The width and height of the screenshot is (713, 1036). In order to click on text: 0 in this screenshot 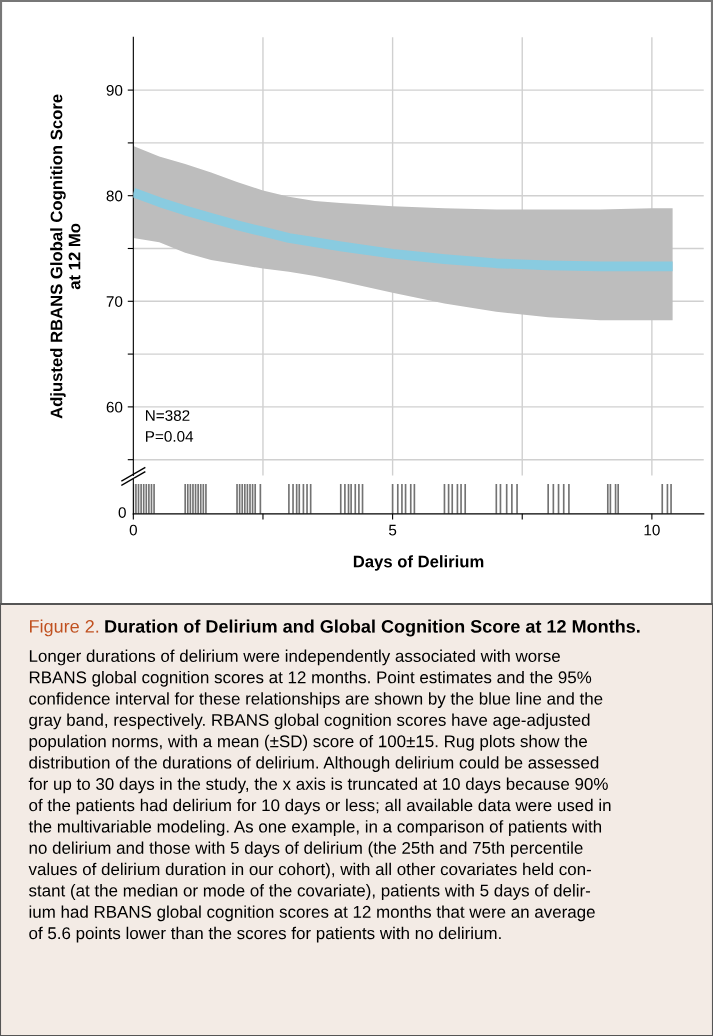, I will do `click(122, 512)`.